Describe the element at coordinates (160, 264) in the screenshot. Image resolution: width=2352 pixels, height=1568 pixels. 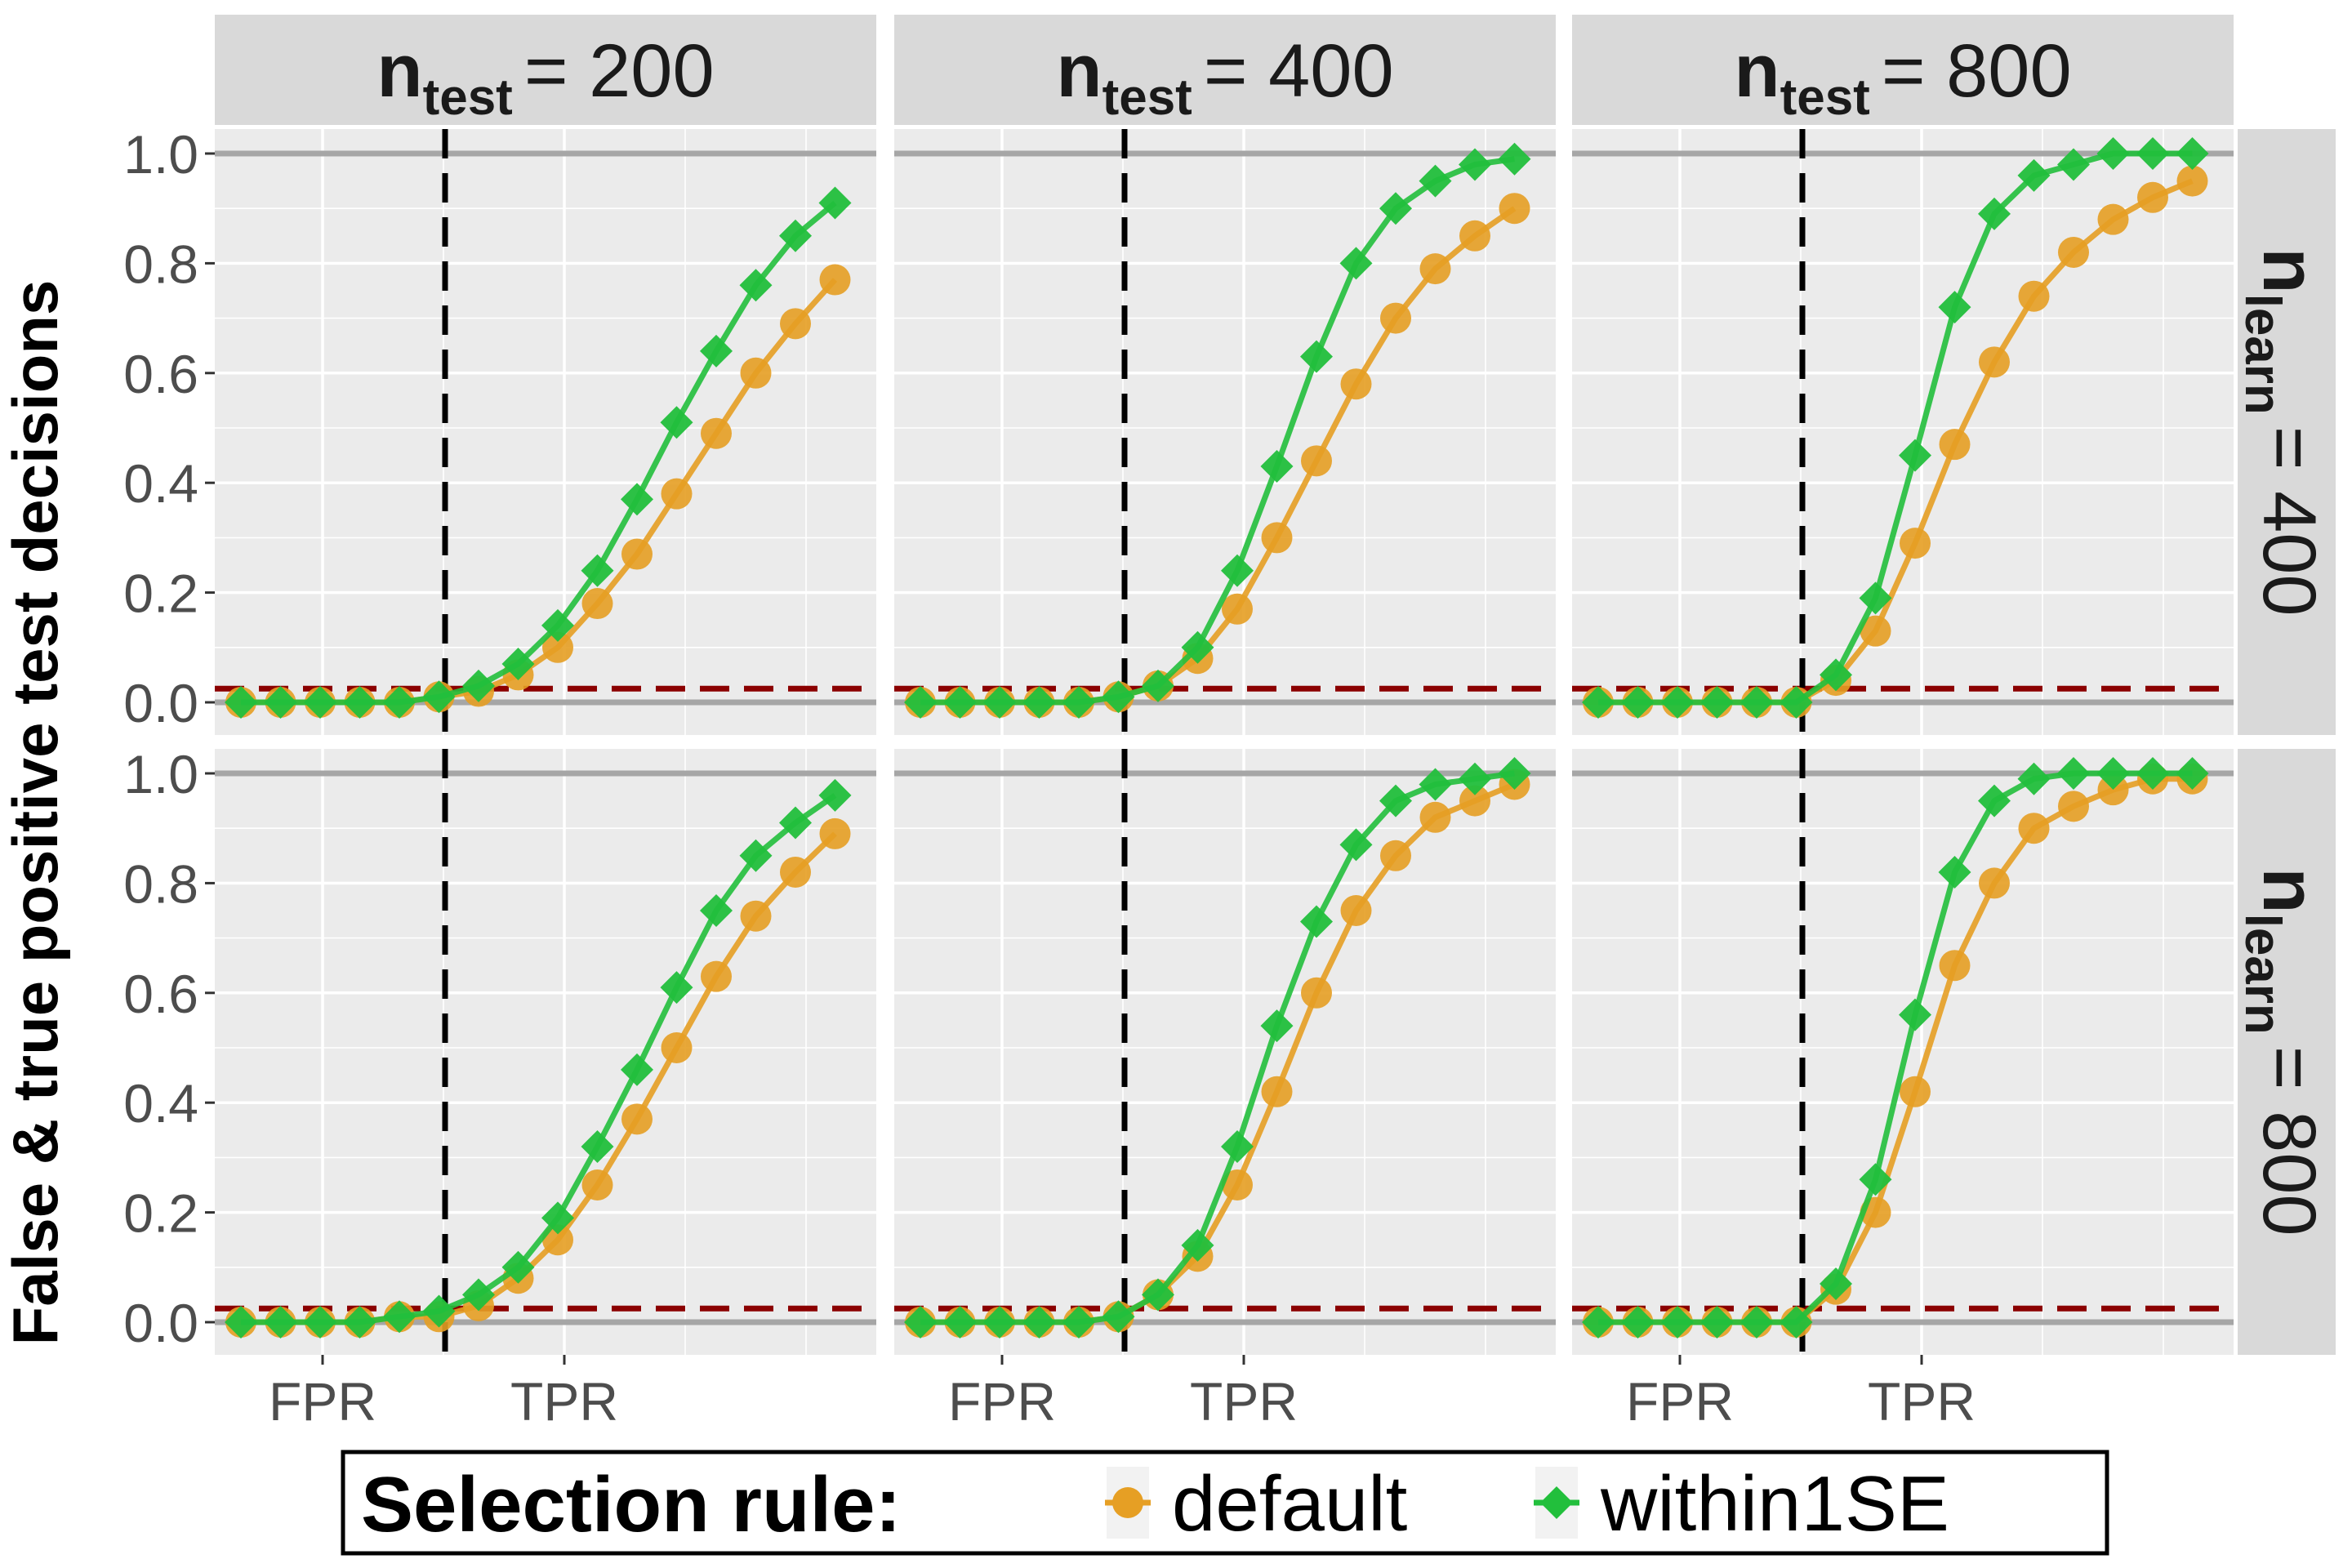
I see `y-tick-label: 0.8` at that location.